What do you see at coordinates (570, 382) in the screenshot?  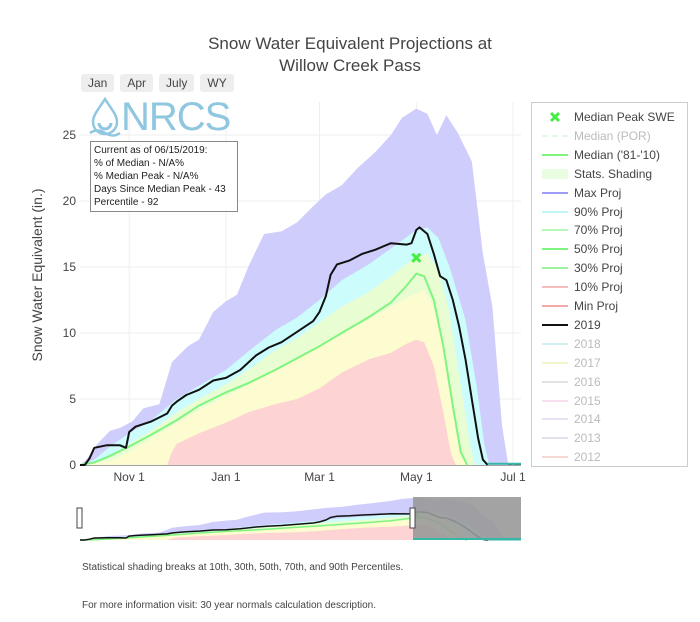 I see `legend-item-2016: 2016` at bounding box center [570, 382].